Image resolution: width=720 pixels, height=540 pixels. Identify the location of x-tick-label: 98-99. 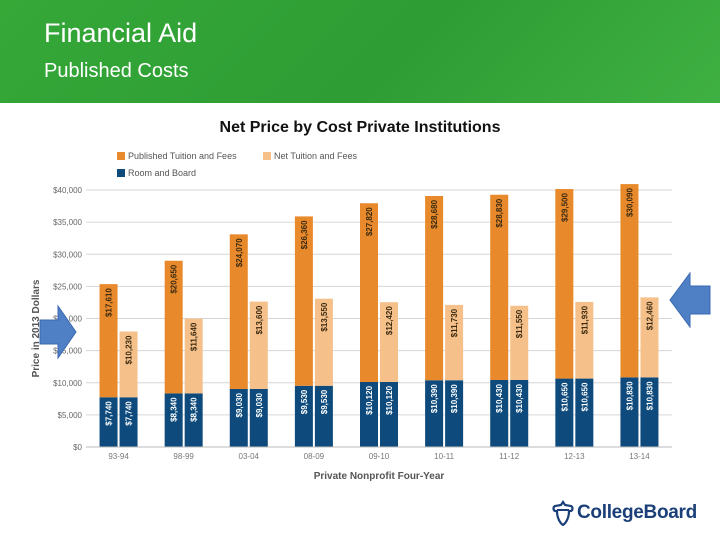
(183, 456).